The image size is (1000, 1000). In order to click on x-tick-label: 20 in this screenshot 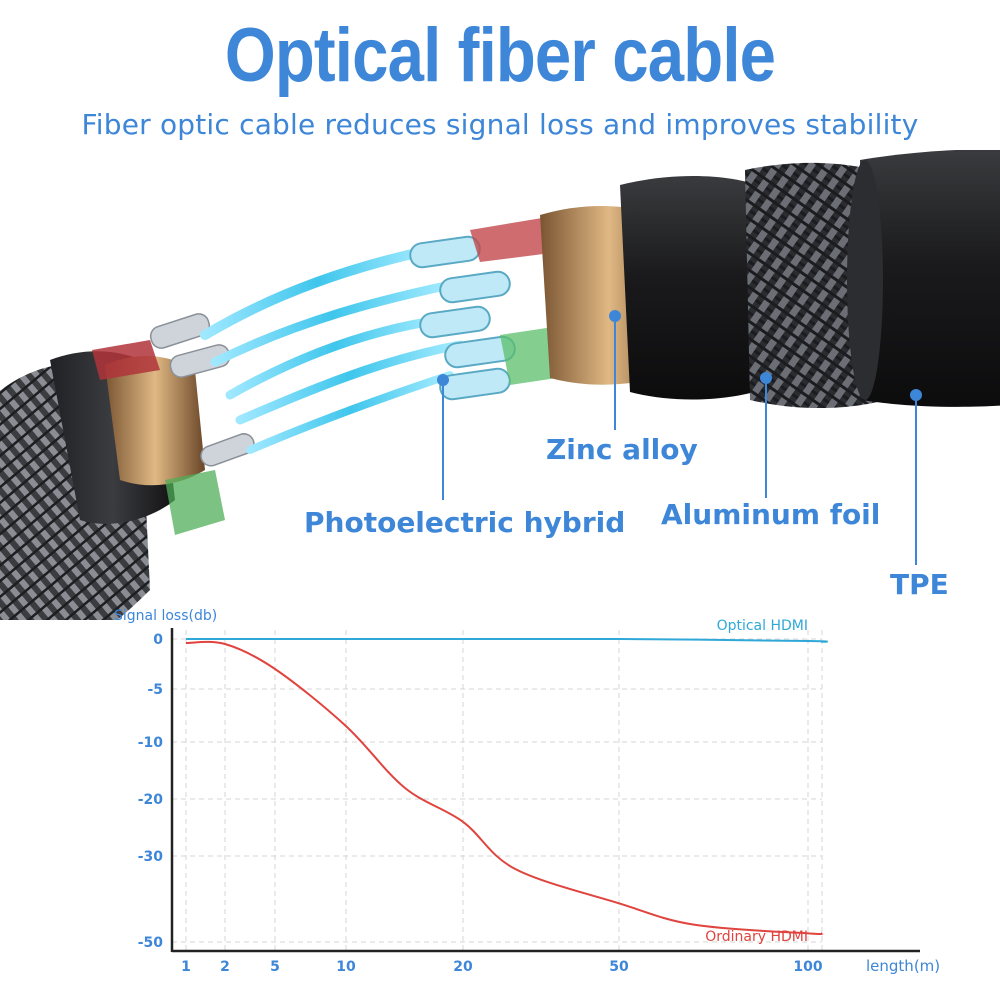, I will do `click(463, 967)`.